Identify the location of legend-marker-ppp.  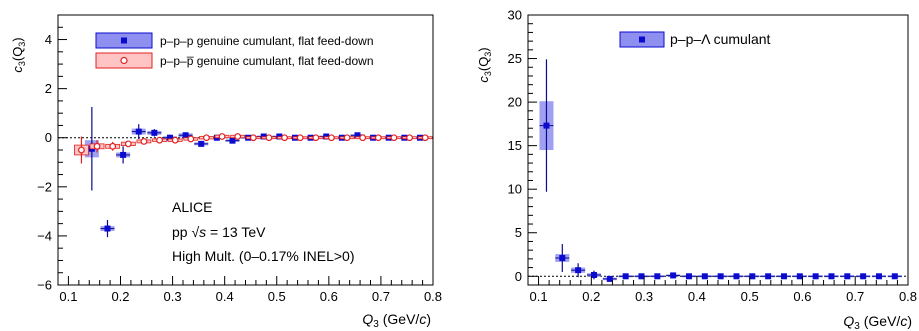
(124, 40).